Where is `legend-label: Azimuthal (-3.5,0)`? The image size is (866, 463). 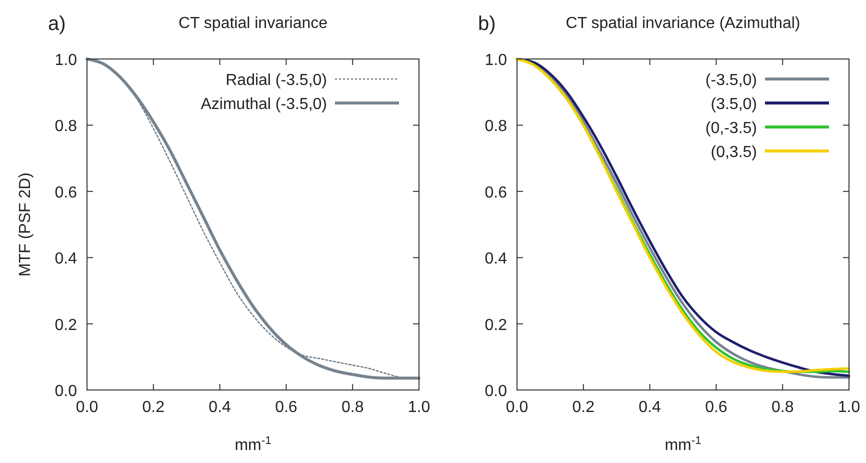 legend-label: Azimuthal (-3.5,0) is located at coordinates (263, 104).